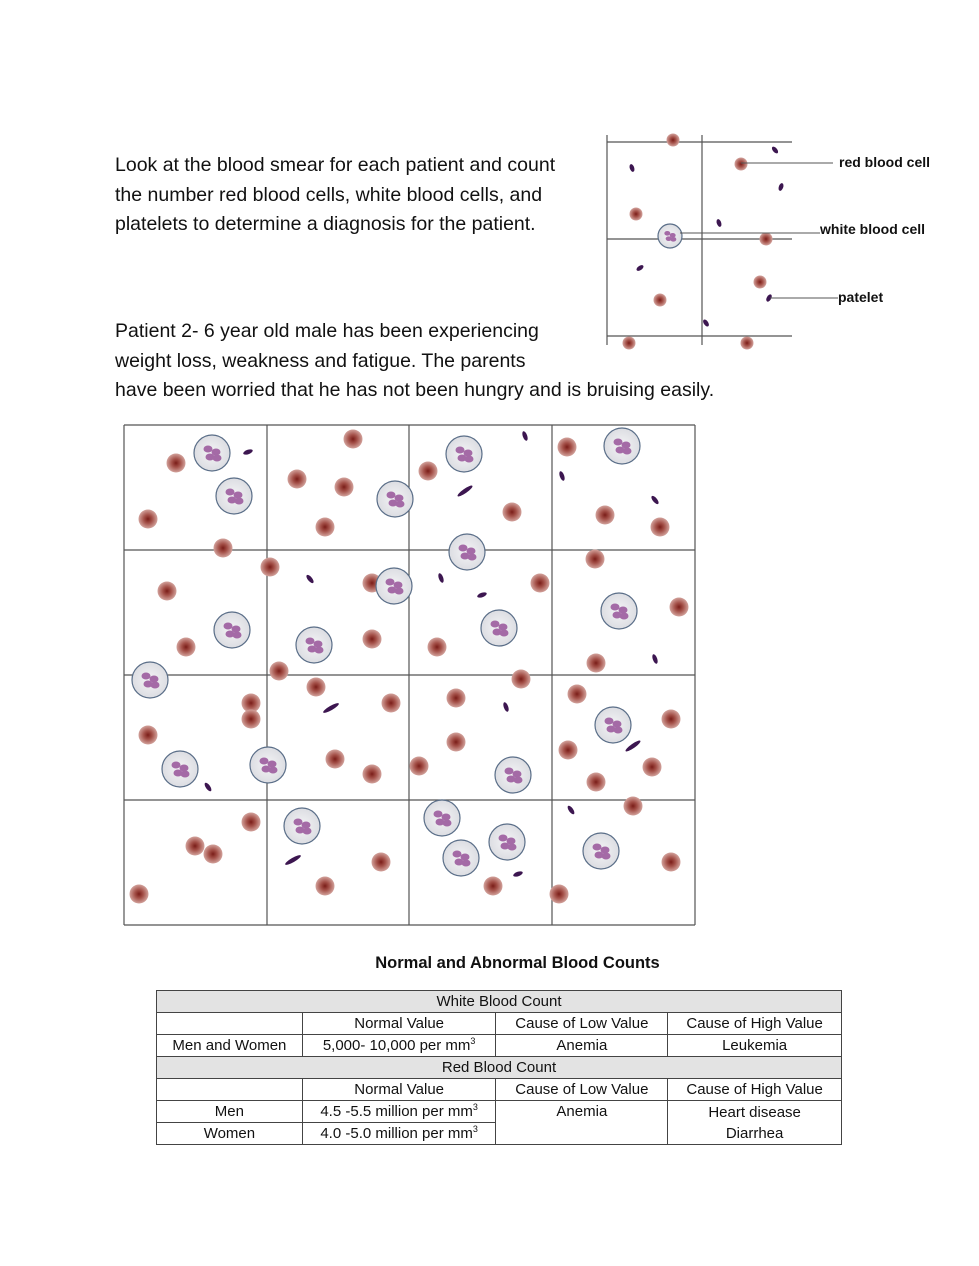  I want to click on cell: Leukemia, so click(754, 1045).